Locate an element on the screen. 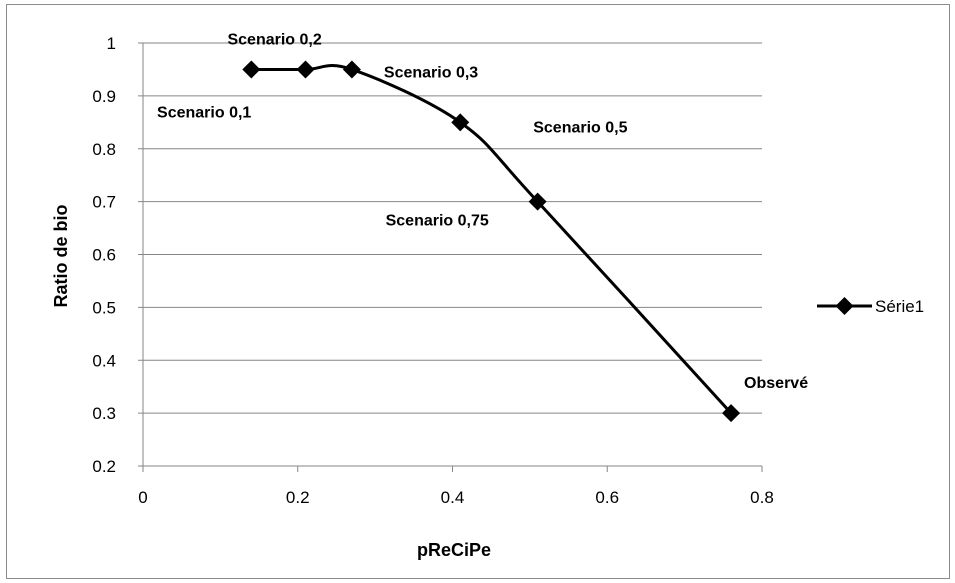 Image resolution: width=955 pixels, height=583 pixels. point-annotation: Scenario 0,5 is located at coordinates (580, 127).